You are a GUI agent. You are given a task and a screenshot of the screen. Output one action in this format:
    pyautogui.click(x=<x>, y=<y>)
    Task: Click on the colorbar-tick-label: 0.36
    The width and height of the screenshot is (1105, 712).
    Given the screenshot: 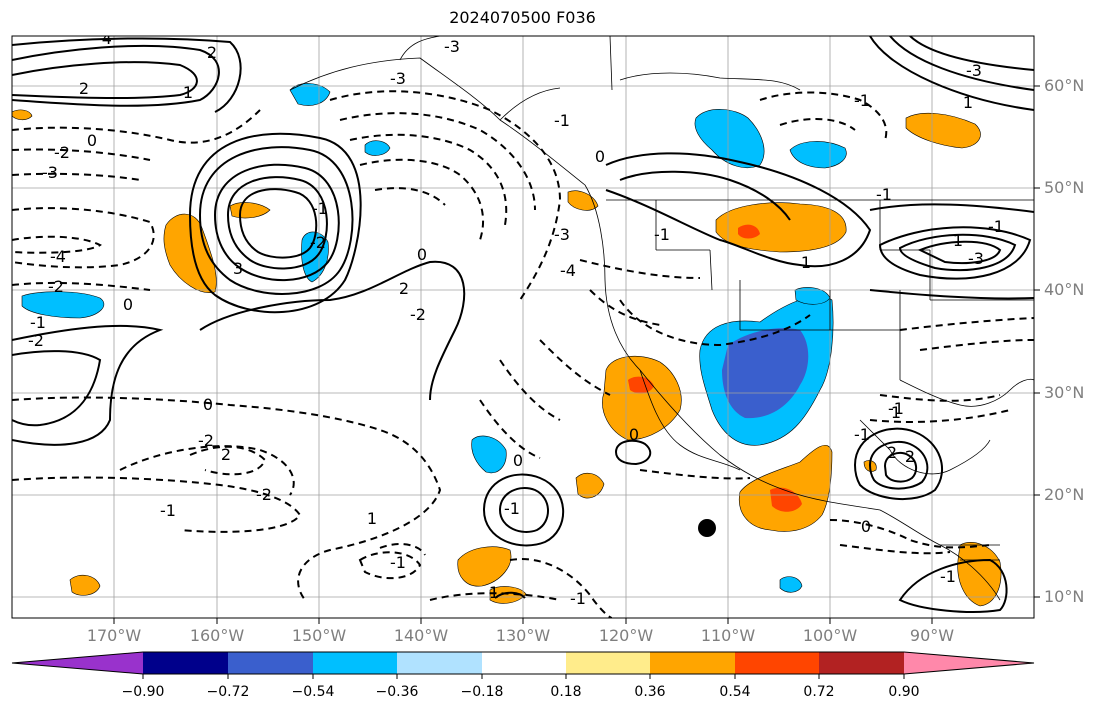 What is the action you would take?
    pyautogui.click(x=650, y=692)
    